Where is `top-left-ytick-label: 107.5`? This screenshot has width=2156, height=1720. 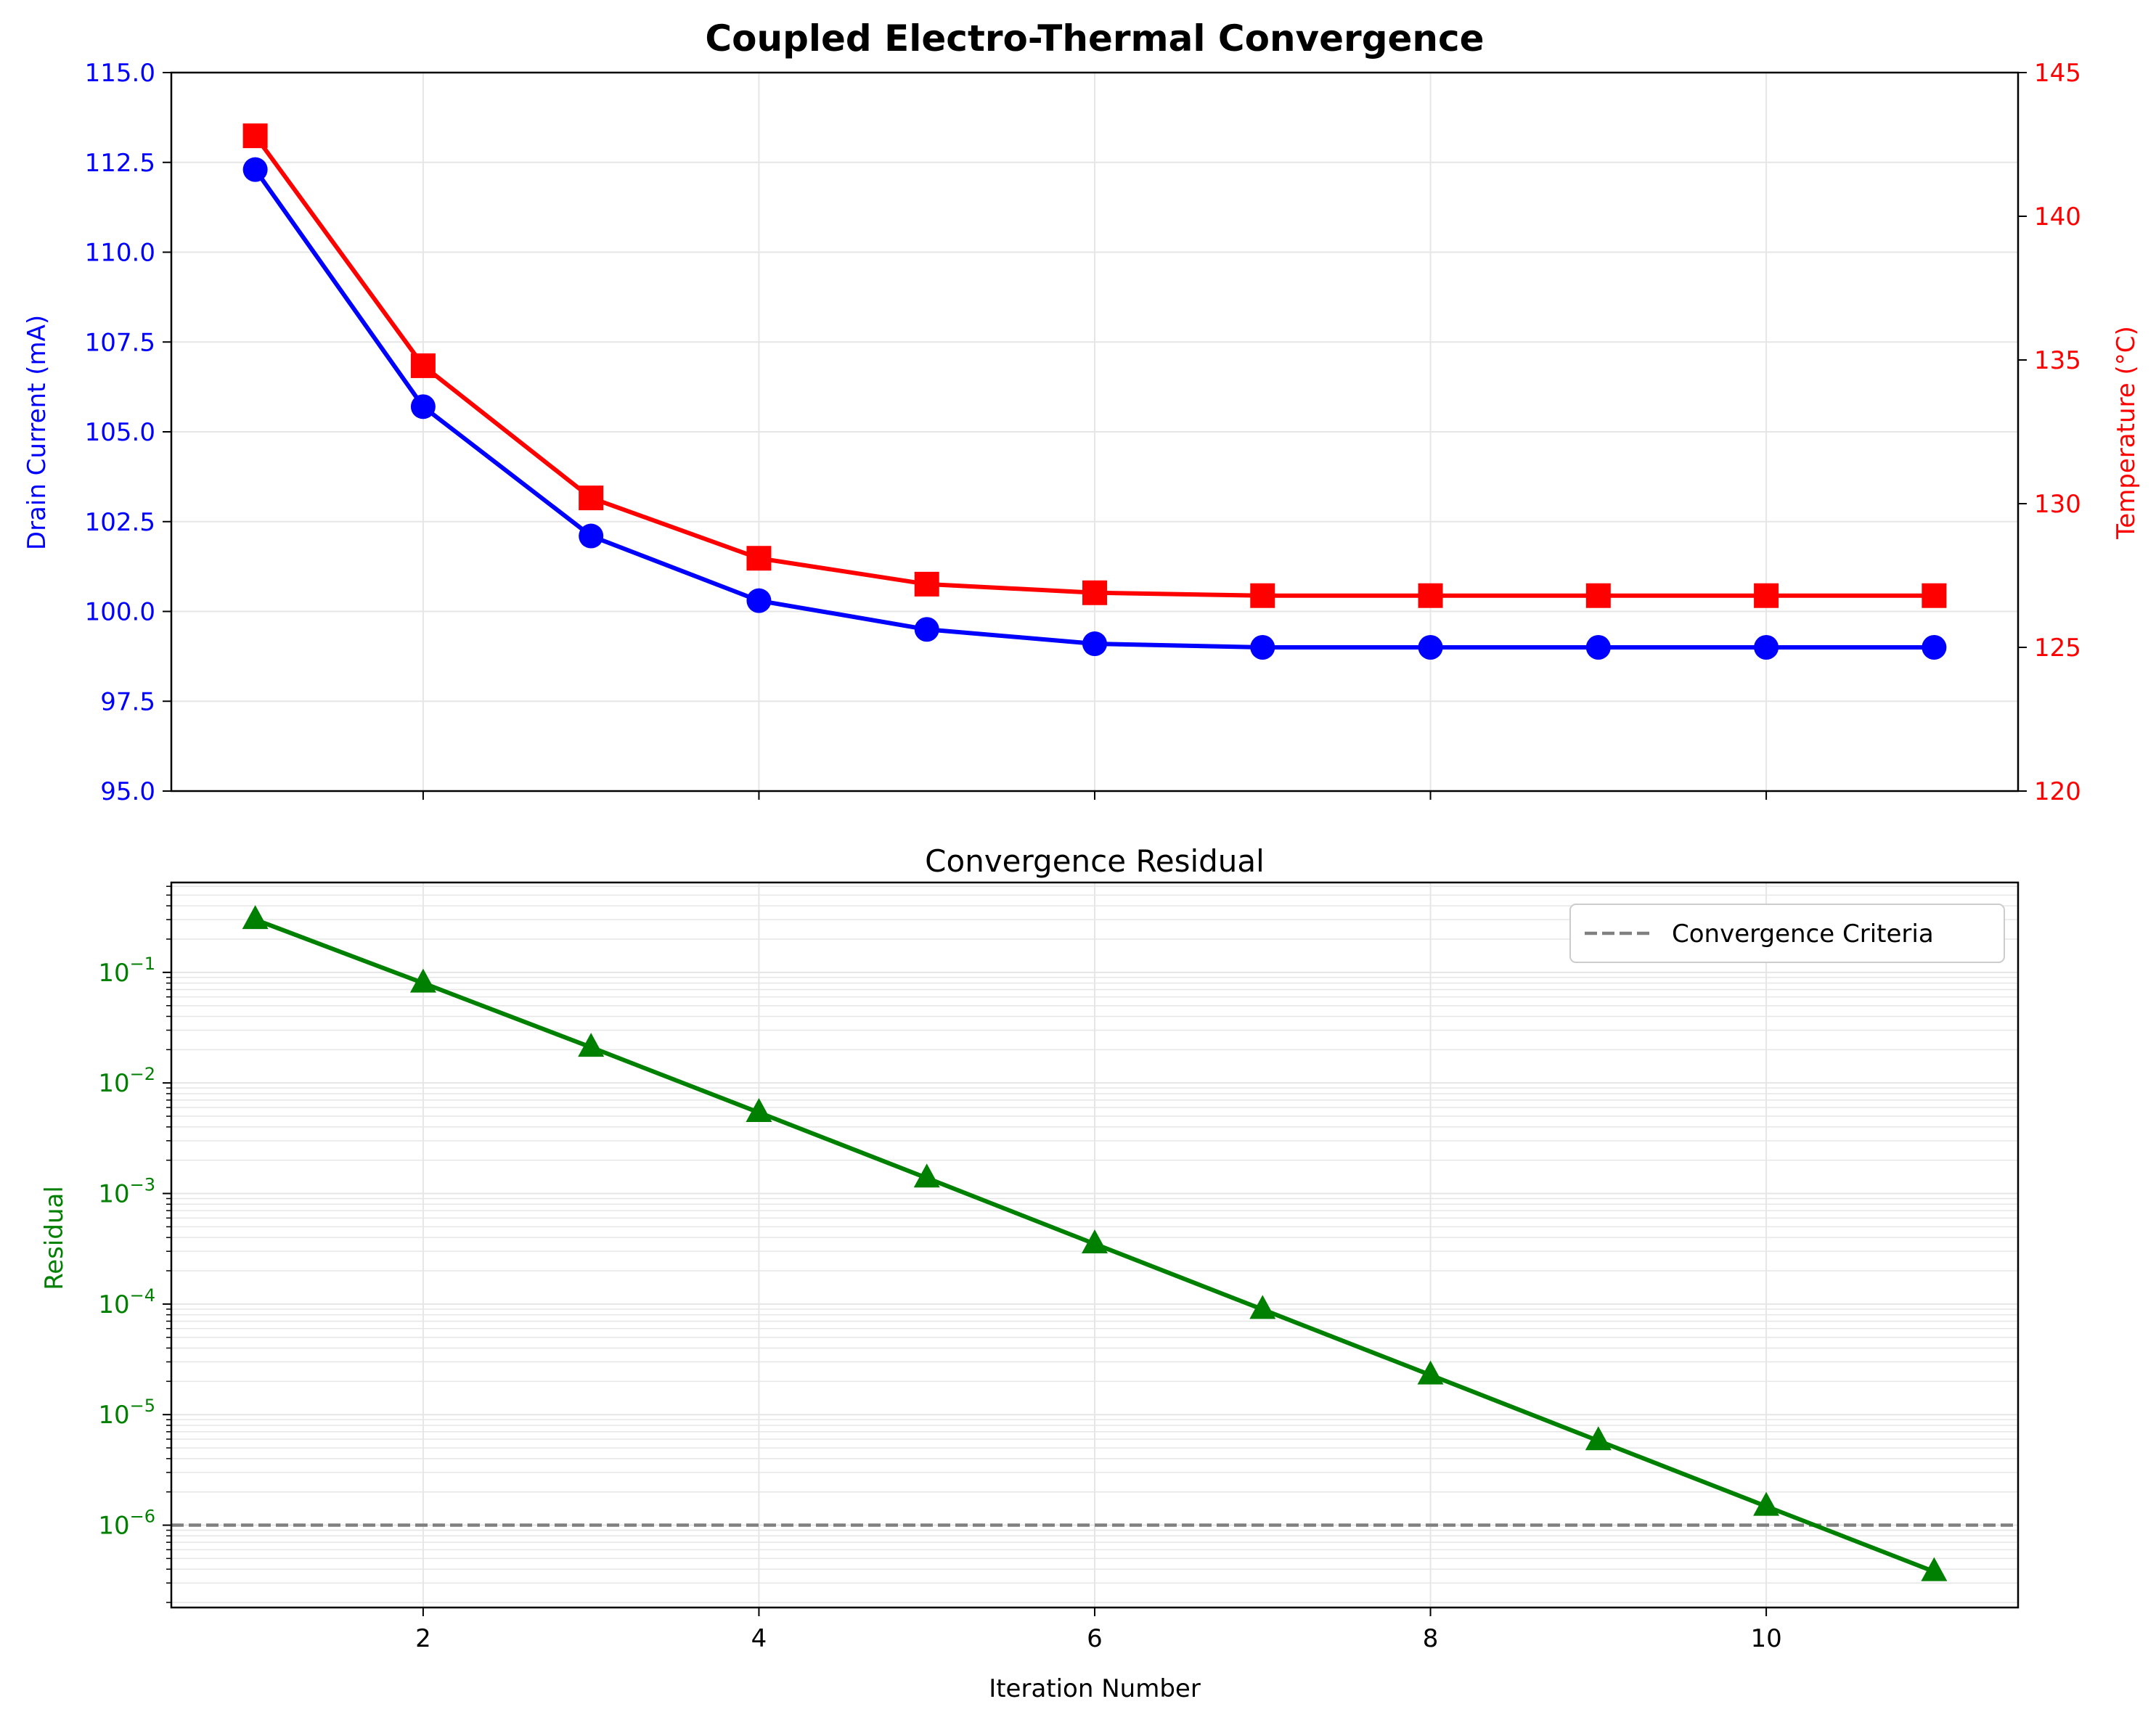 top-left-ytick-label: 107.5 is located at coordinates (120, 342).